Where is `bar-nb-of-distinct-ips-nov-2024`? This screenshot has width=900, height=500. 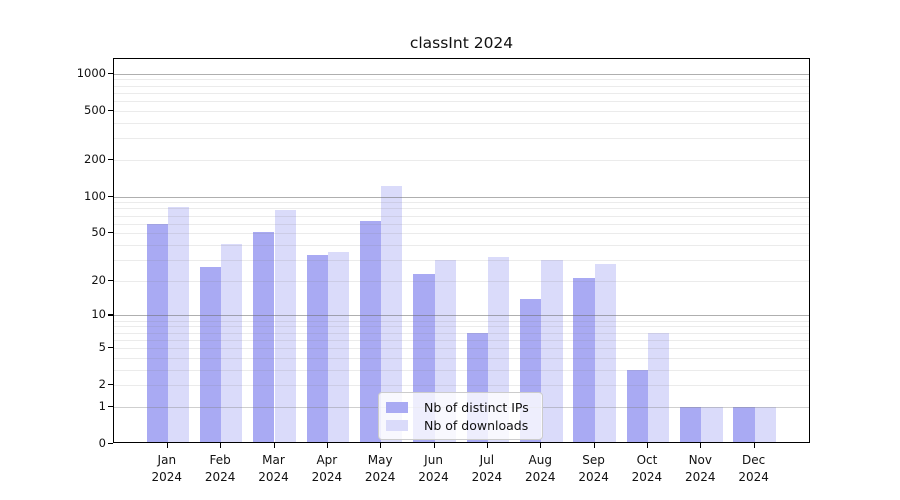
bar-nb-of-distinct-ips-nov-2024 is located at coordinates (691, 424).